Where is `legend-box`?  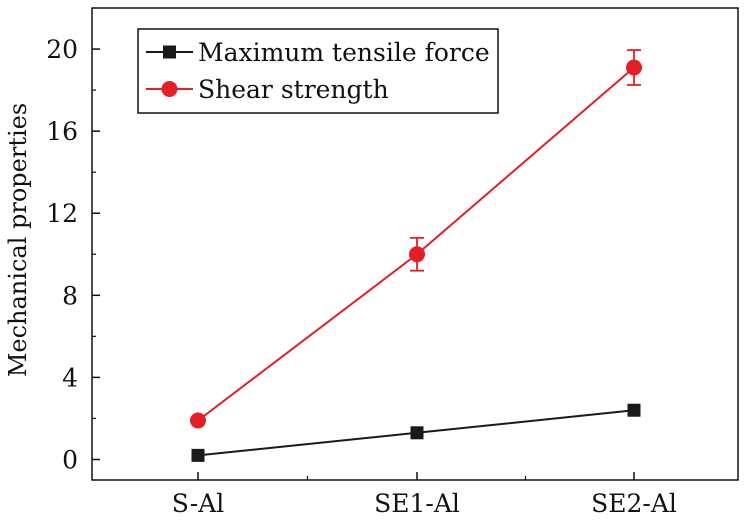
legend-box is located at coordinates (318, 71).